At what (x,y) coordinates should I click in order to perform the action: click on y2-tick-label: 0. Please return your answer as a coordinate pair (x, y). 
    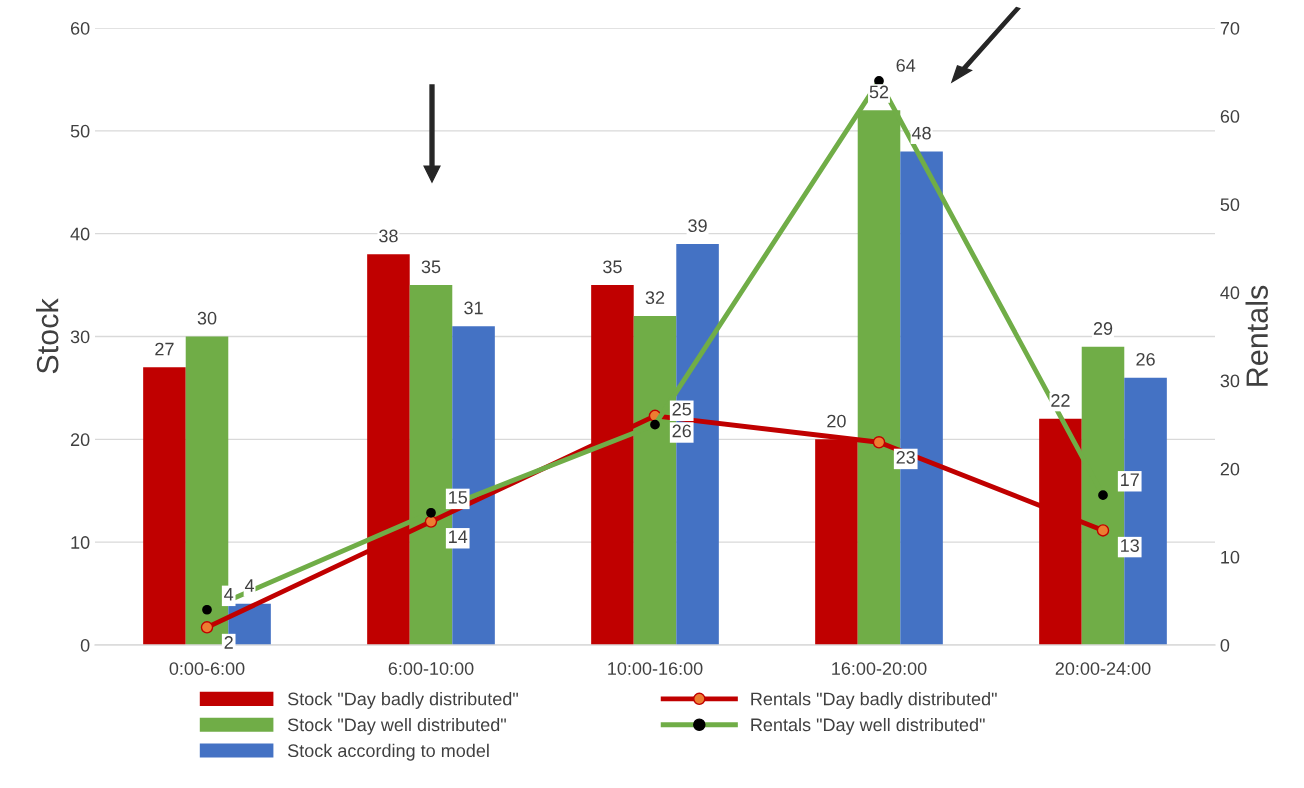
    Looking at the image, I should click on (1225, 645).